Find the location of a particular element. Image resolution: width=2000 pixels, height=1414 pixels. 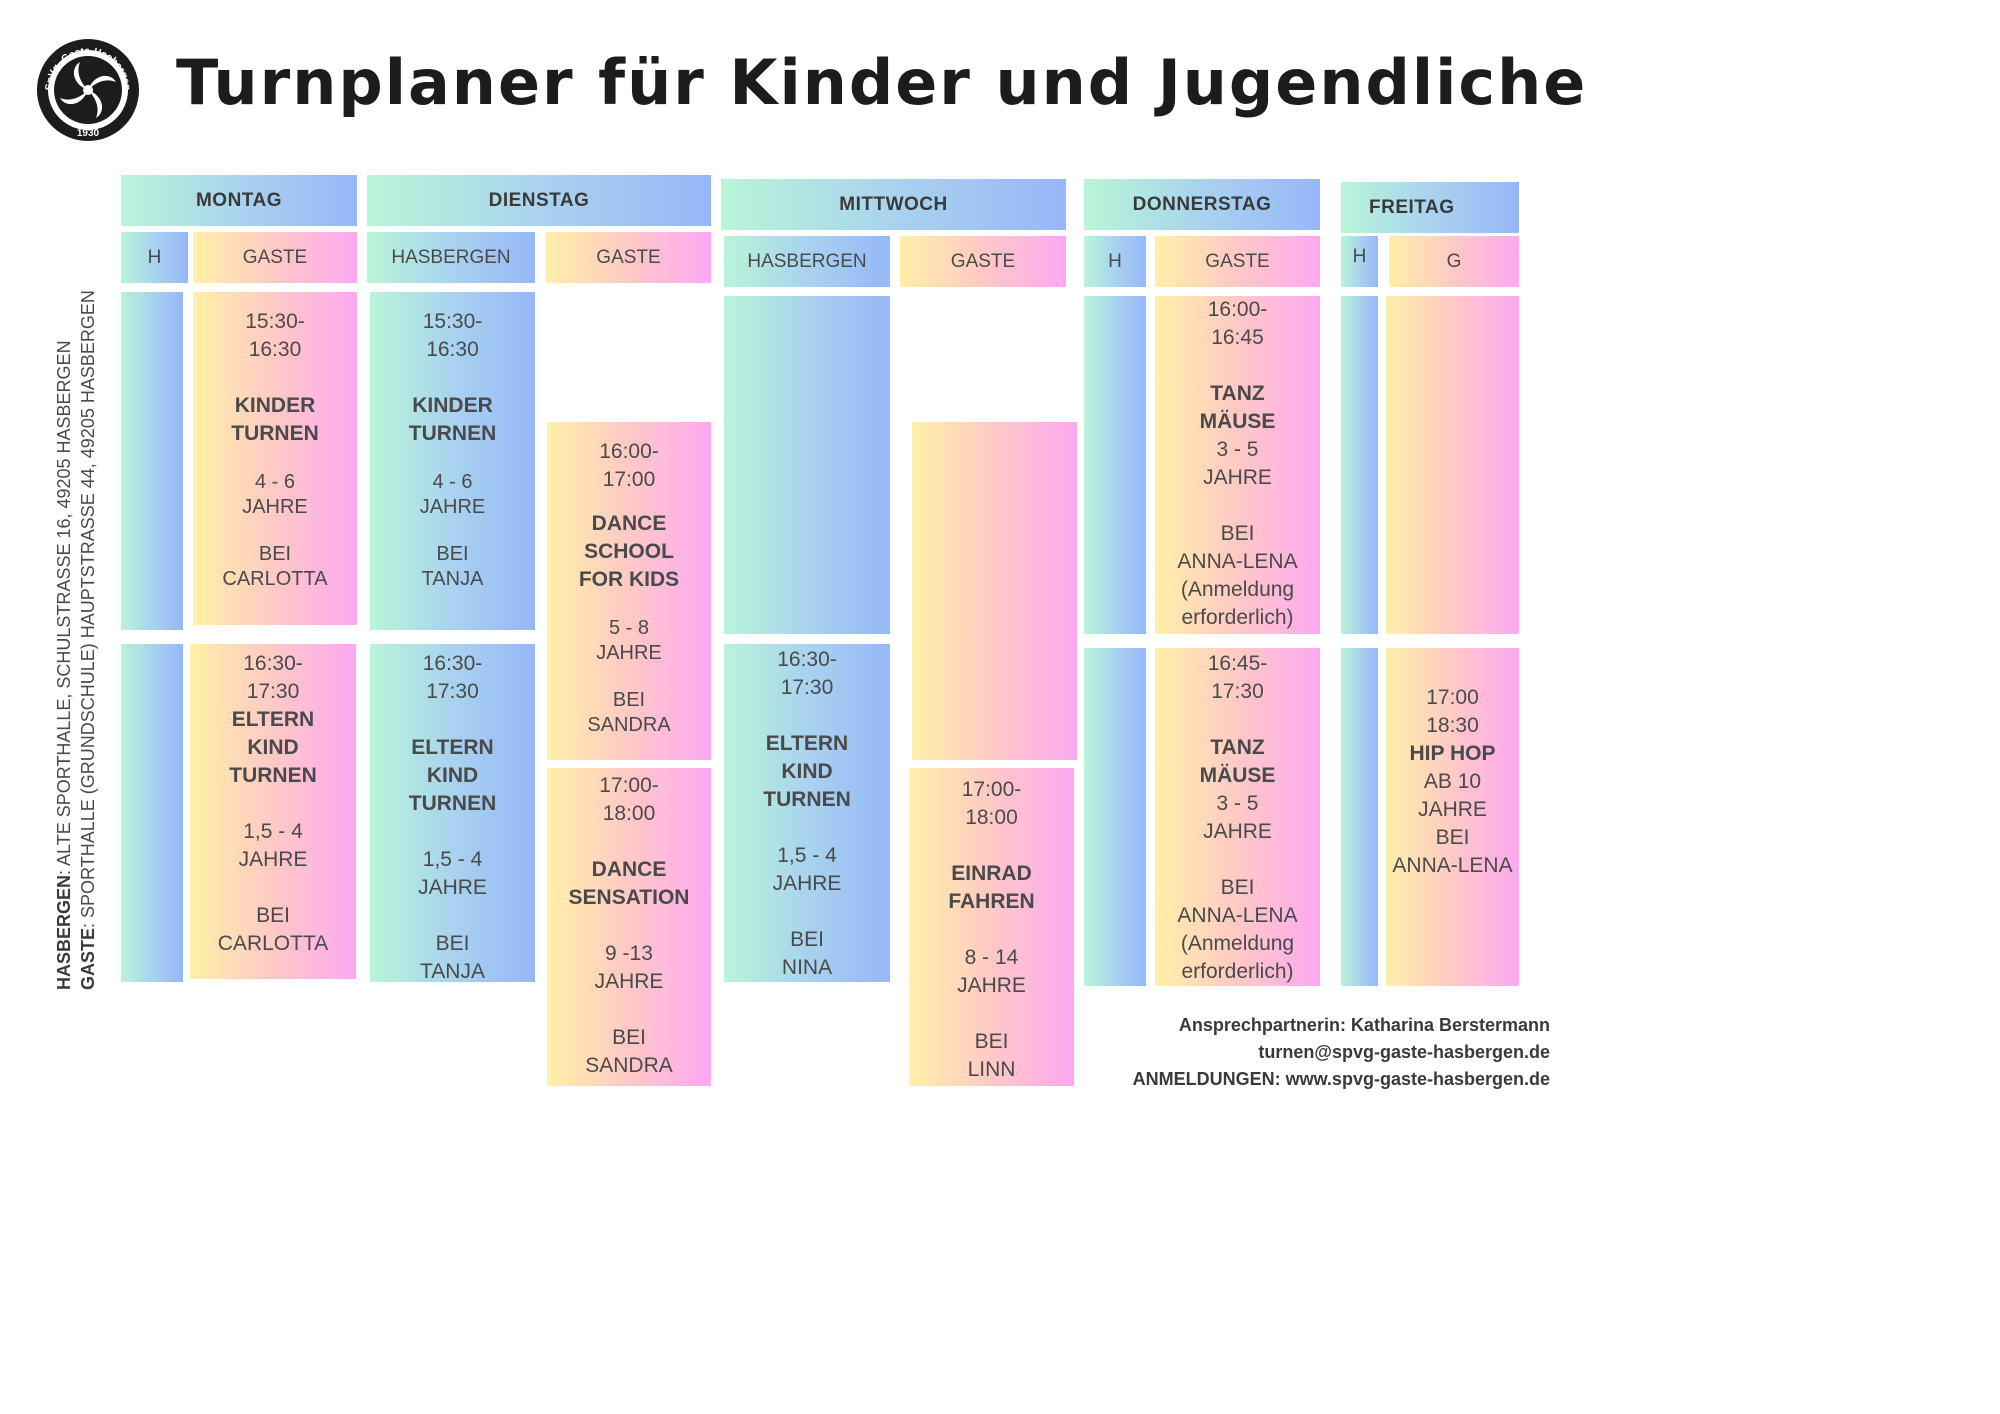

session-instructor: BEI ANNA-LENA is located at coordinates (1452, 851).